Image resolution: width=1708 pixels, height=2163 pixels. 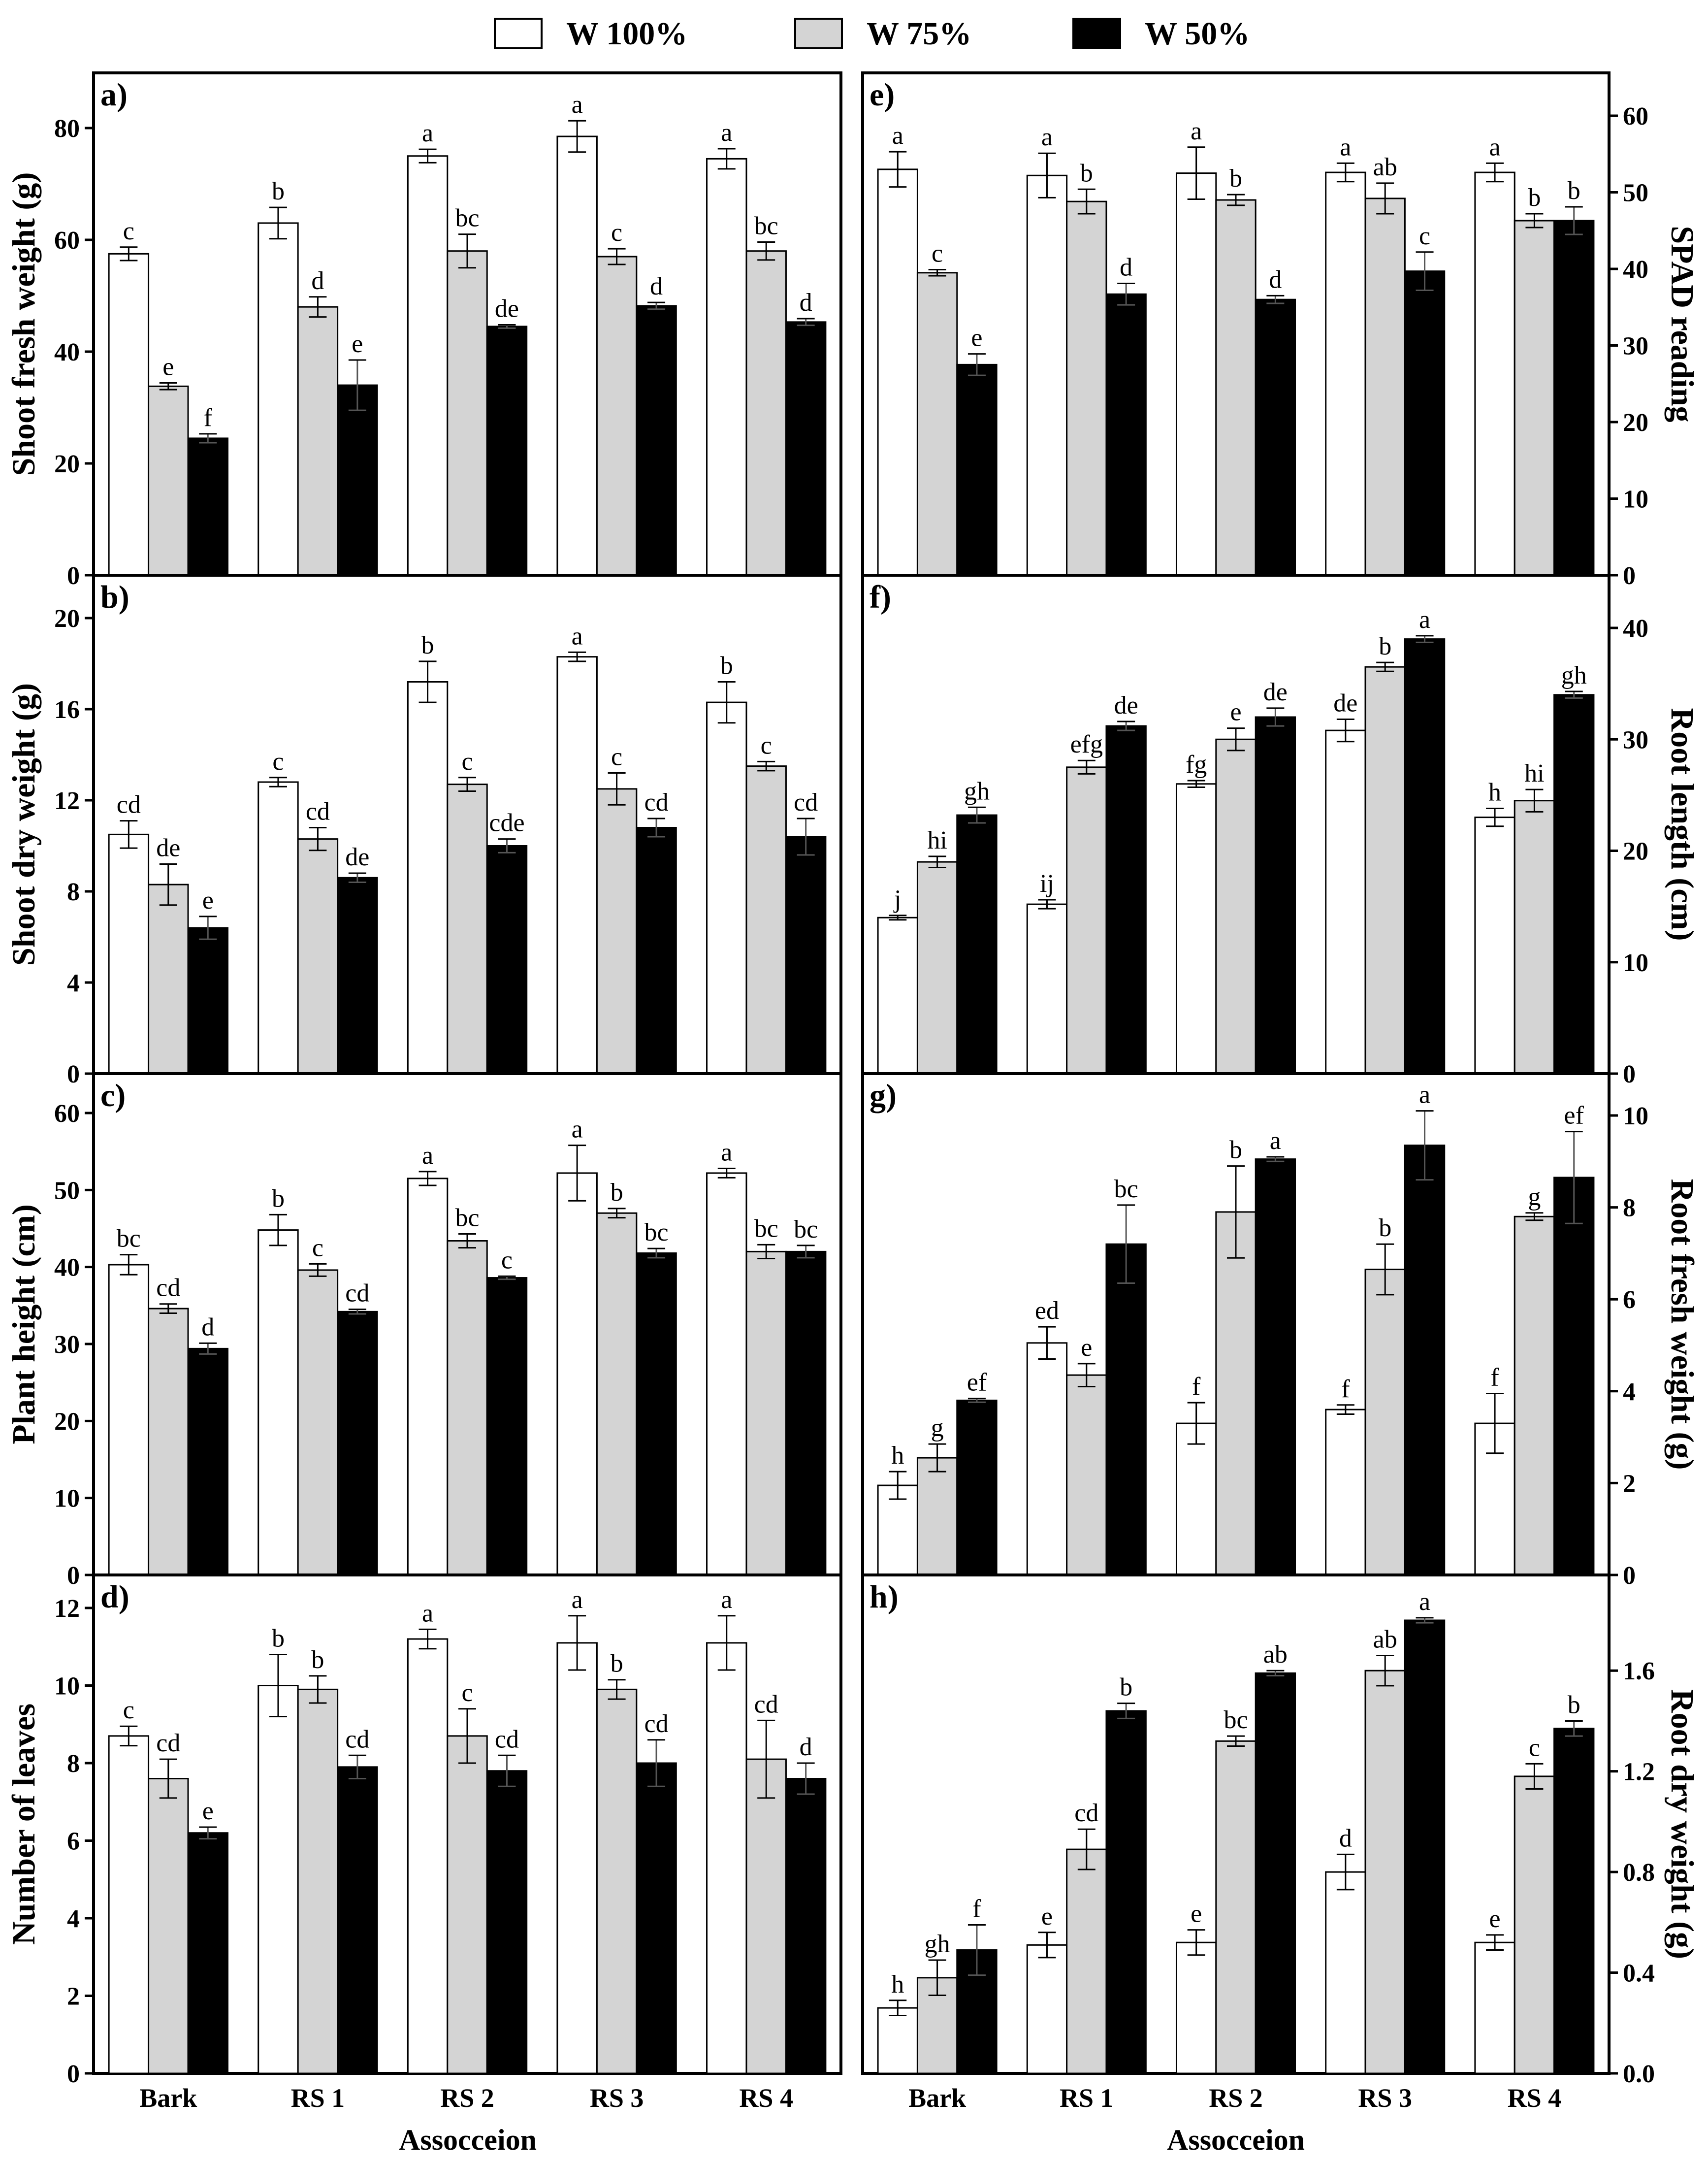 I want to click on significance-label: de, so click(x=507, y=309).